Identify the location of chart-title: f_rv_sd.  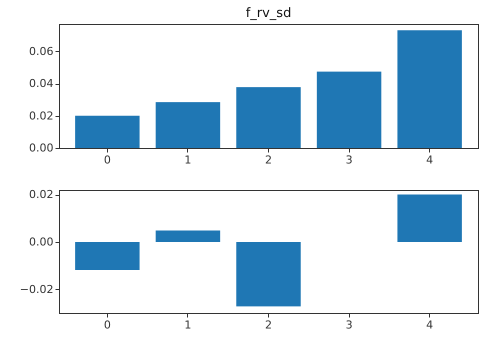
(269, 13).